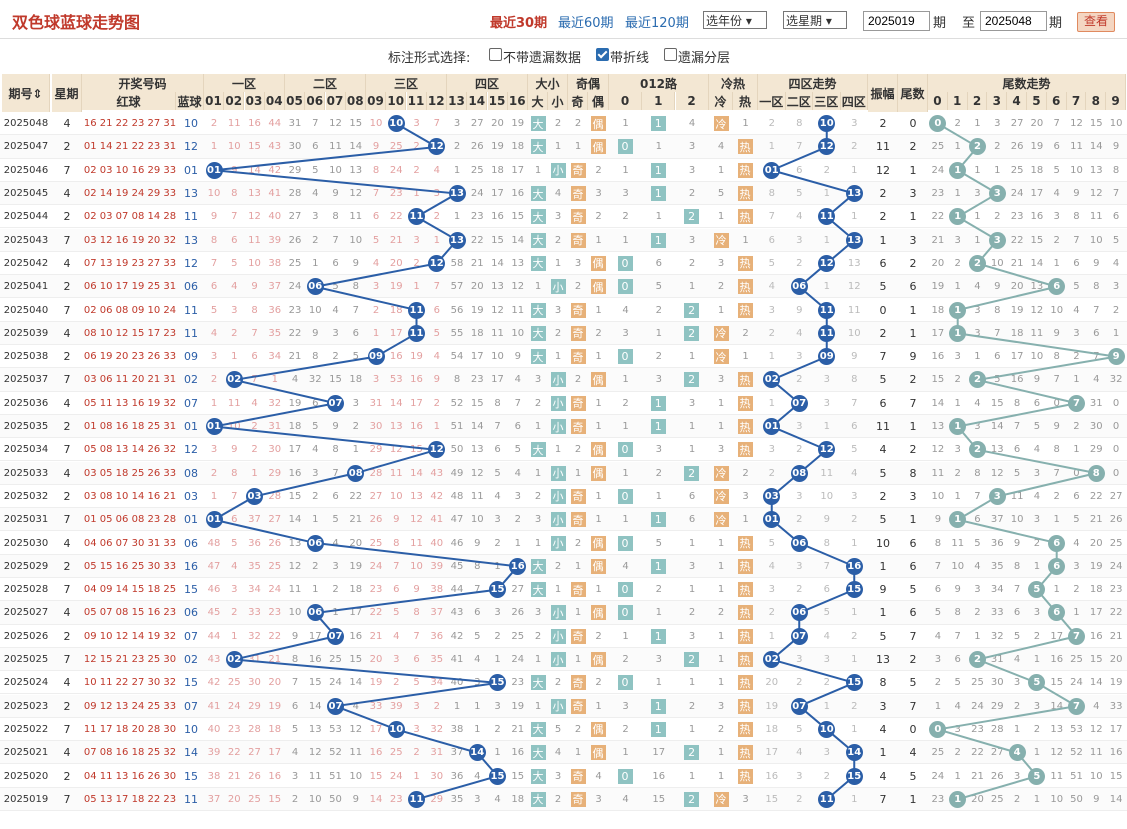 This screenshot has width=1127, height=829. What do you see at coordinates (191, 566) in the screenshot?
I see `blue-ball-cell: 16` at bounding box center [191, 566].